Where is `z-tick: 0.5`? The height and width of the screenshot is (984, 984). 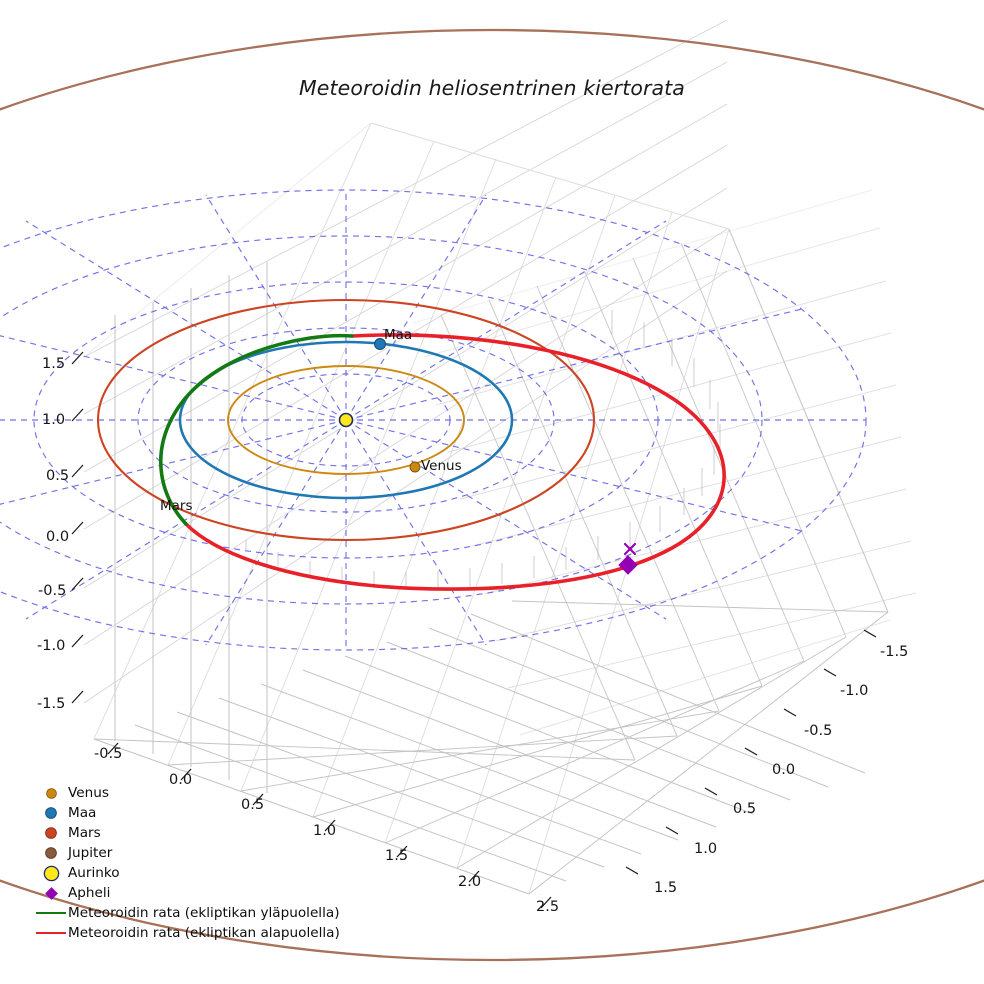 z-tick: 0.5 is located at coordinates (58, 476).